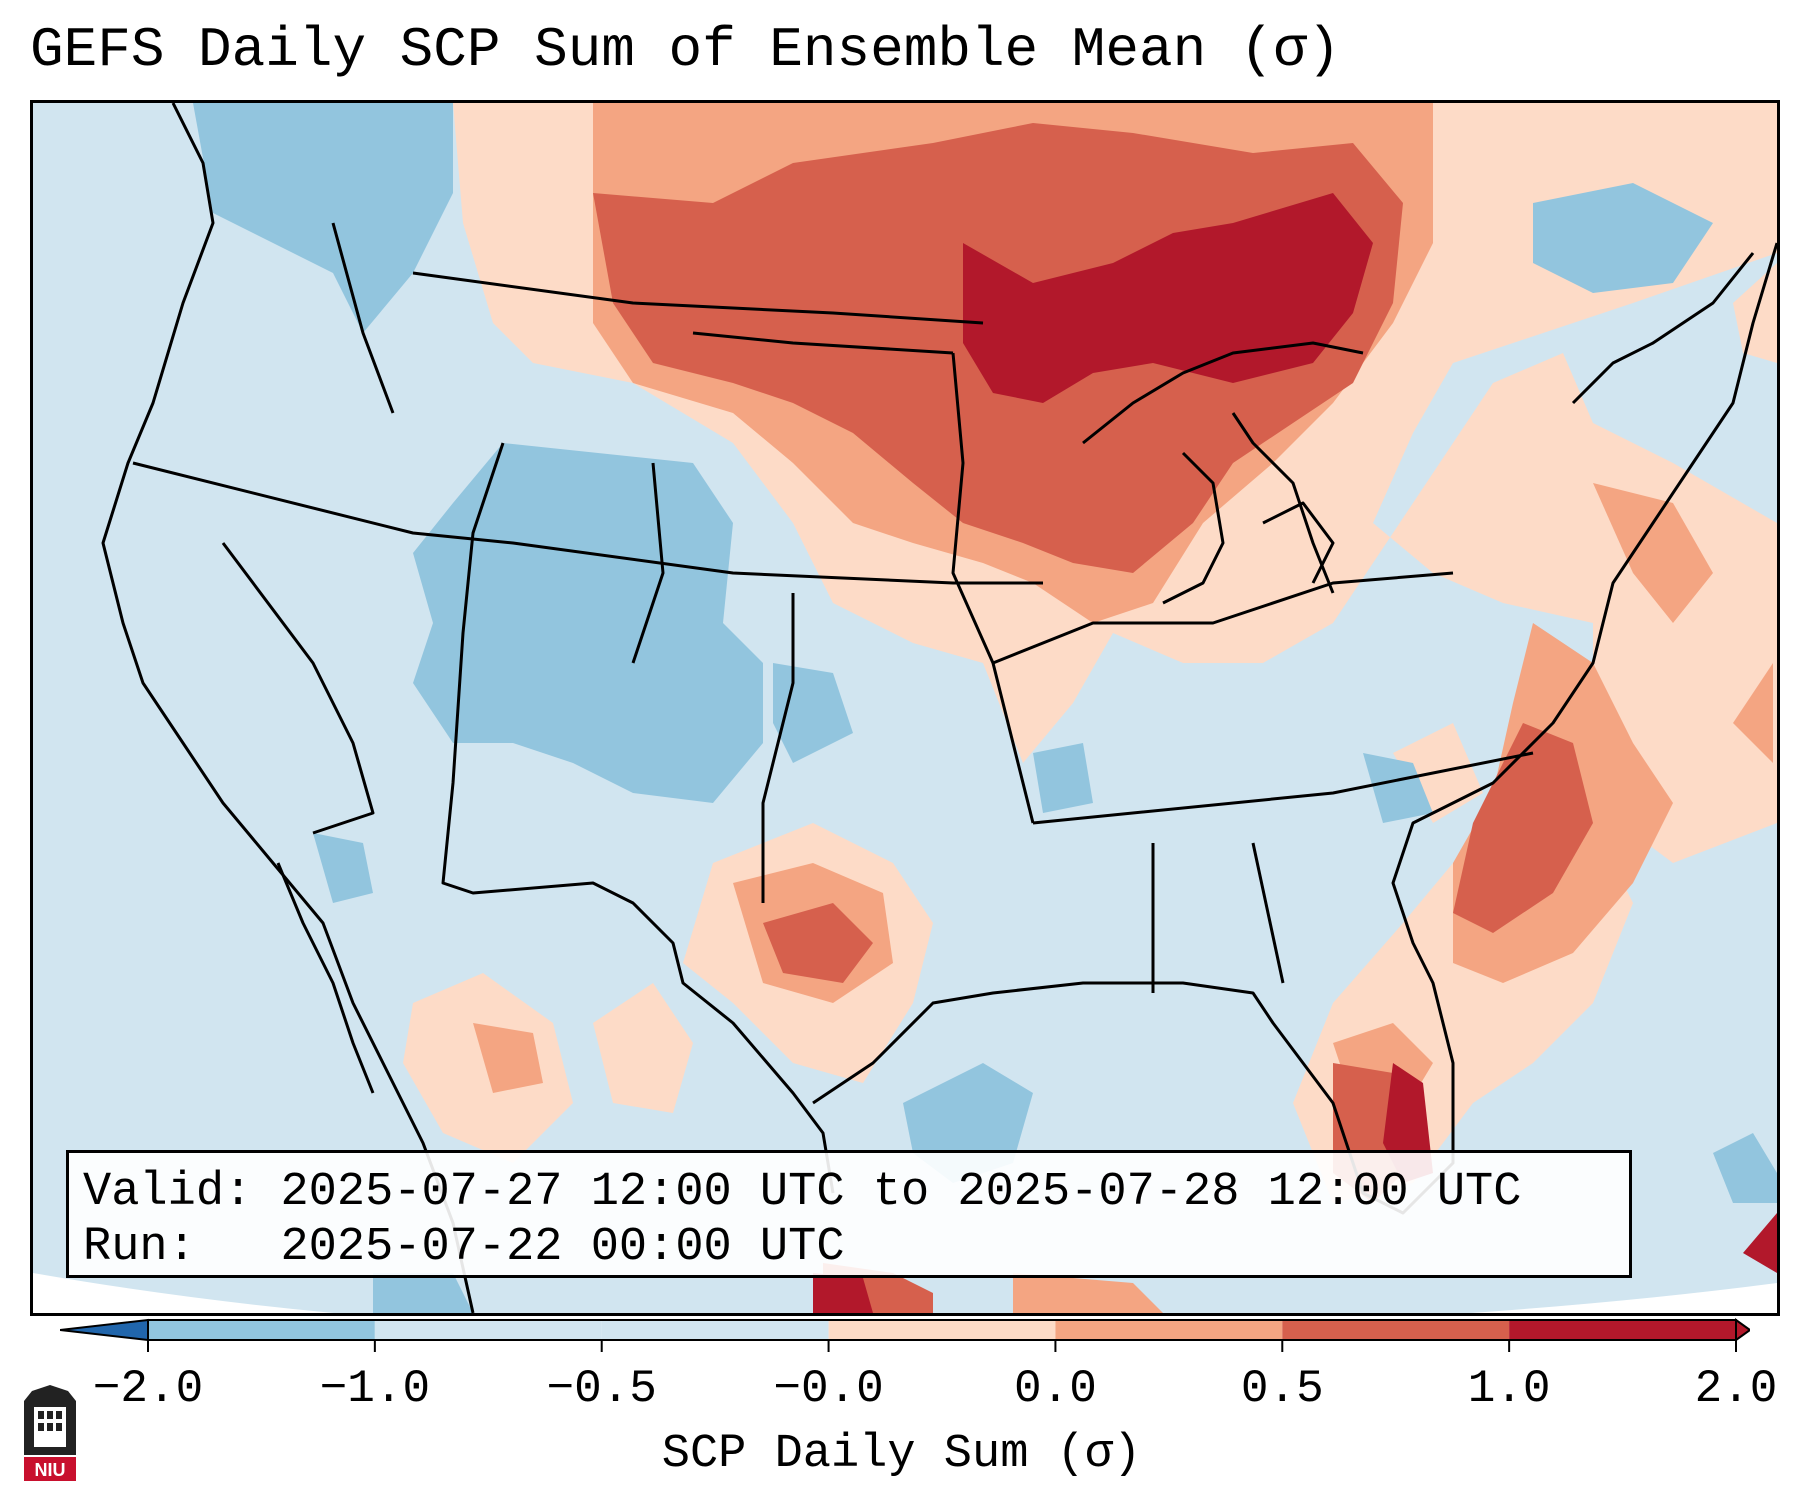 Image resolution: width=1803 pixels, height=1506 pixels. I want to click on colorbar-label: SCP Daily Sum (σ), so click(901, 1454).